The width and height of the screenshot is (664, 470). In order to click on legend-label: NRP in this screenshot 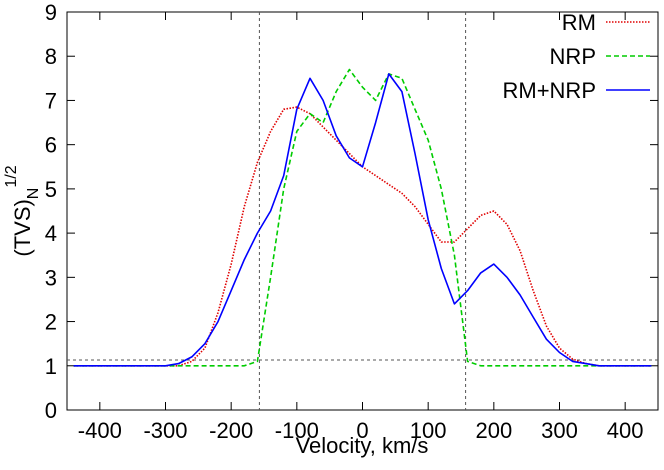, I will do `click(573, 56)`.